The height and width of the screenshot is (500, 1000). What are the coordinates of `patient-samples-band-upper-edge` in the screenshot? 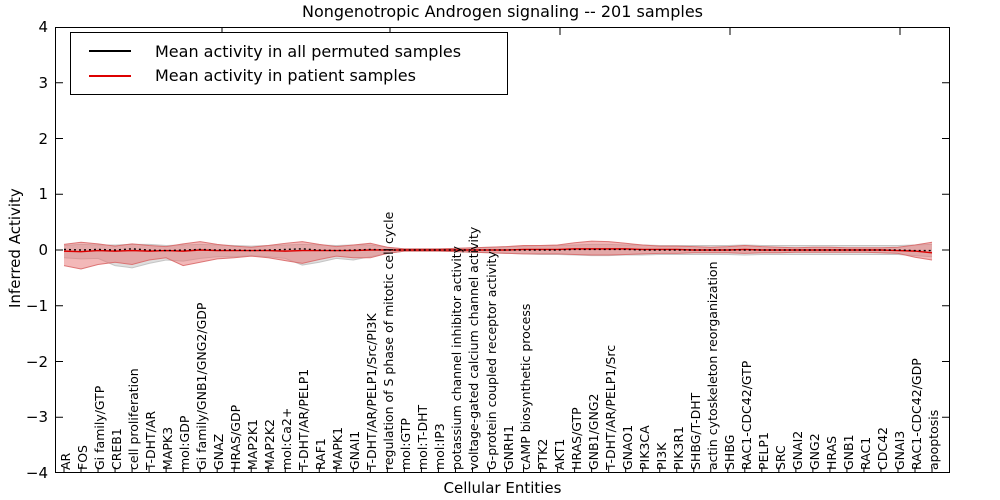 It's located at (498, 245).